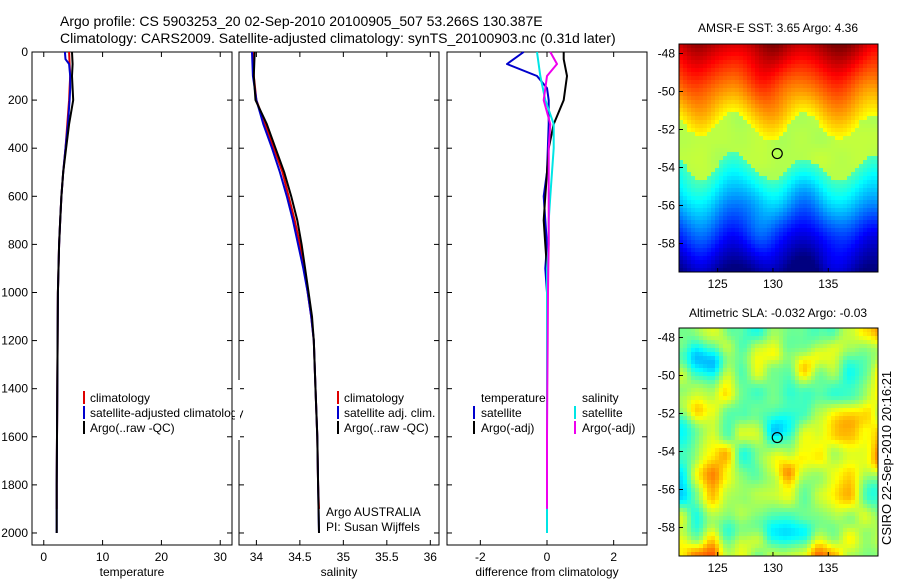  I want to click on legend-label: climatology, so click(120, 398).